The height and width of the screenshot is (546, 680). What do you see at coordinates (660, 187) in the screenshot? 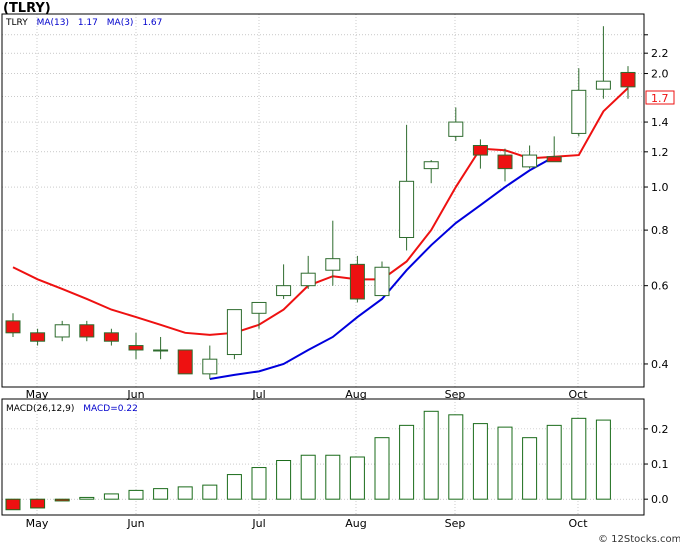
I see `price-tick-label: 1.0` at bounding box center [660, 187].